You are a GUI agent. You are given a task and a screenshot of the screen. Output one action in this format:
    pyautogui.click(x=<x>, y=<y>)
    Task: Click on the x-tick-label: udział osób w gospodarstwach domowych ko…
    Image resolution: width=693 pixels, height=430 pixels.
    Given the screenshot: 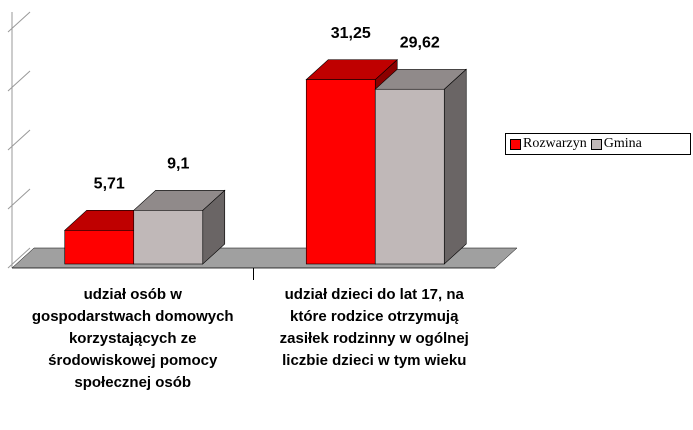 What is the action you would take?
    pyautogui.click(x=132, y=338)
    